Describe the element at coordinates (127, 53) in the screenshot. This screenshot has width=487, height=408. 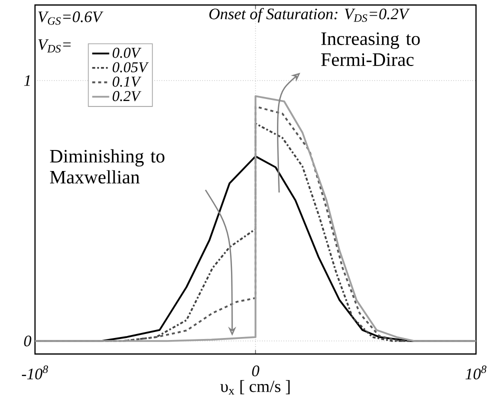
I see `legend-label: 0.0V` at that location.